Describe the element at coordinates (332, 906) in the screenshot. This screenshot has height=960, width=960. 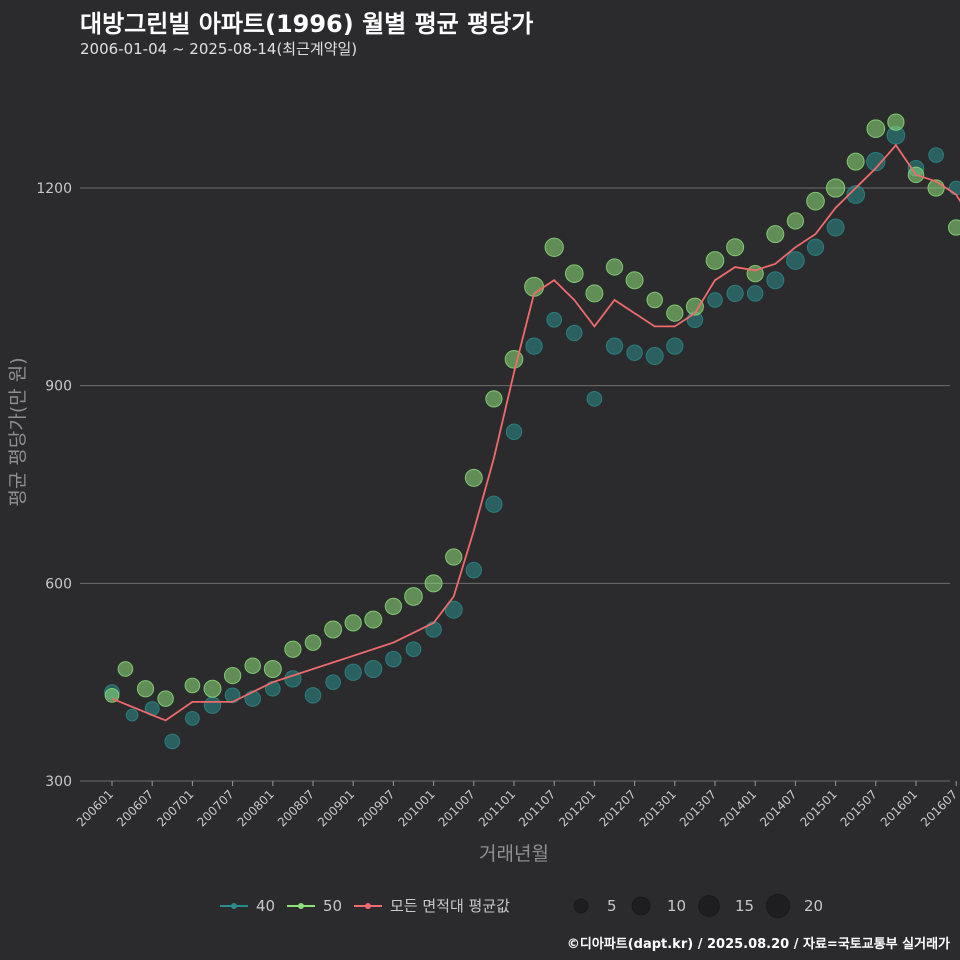
I see `legend-label: 50` at that location.